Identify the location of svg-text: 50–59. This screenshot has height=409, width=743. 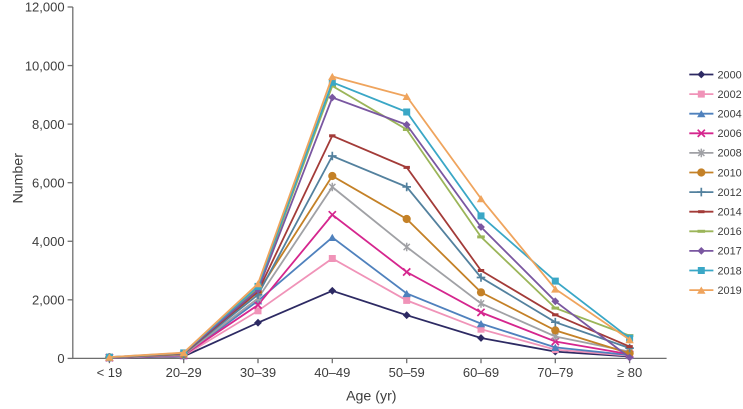
(407, 372).